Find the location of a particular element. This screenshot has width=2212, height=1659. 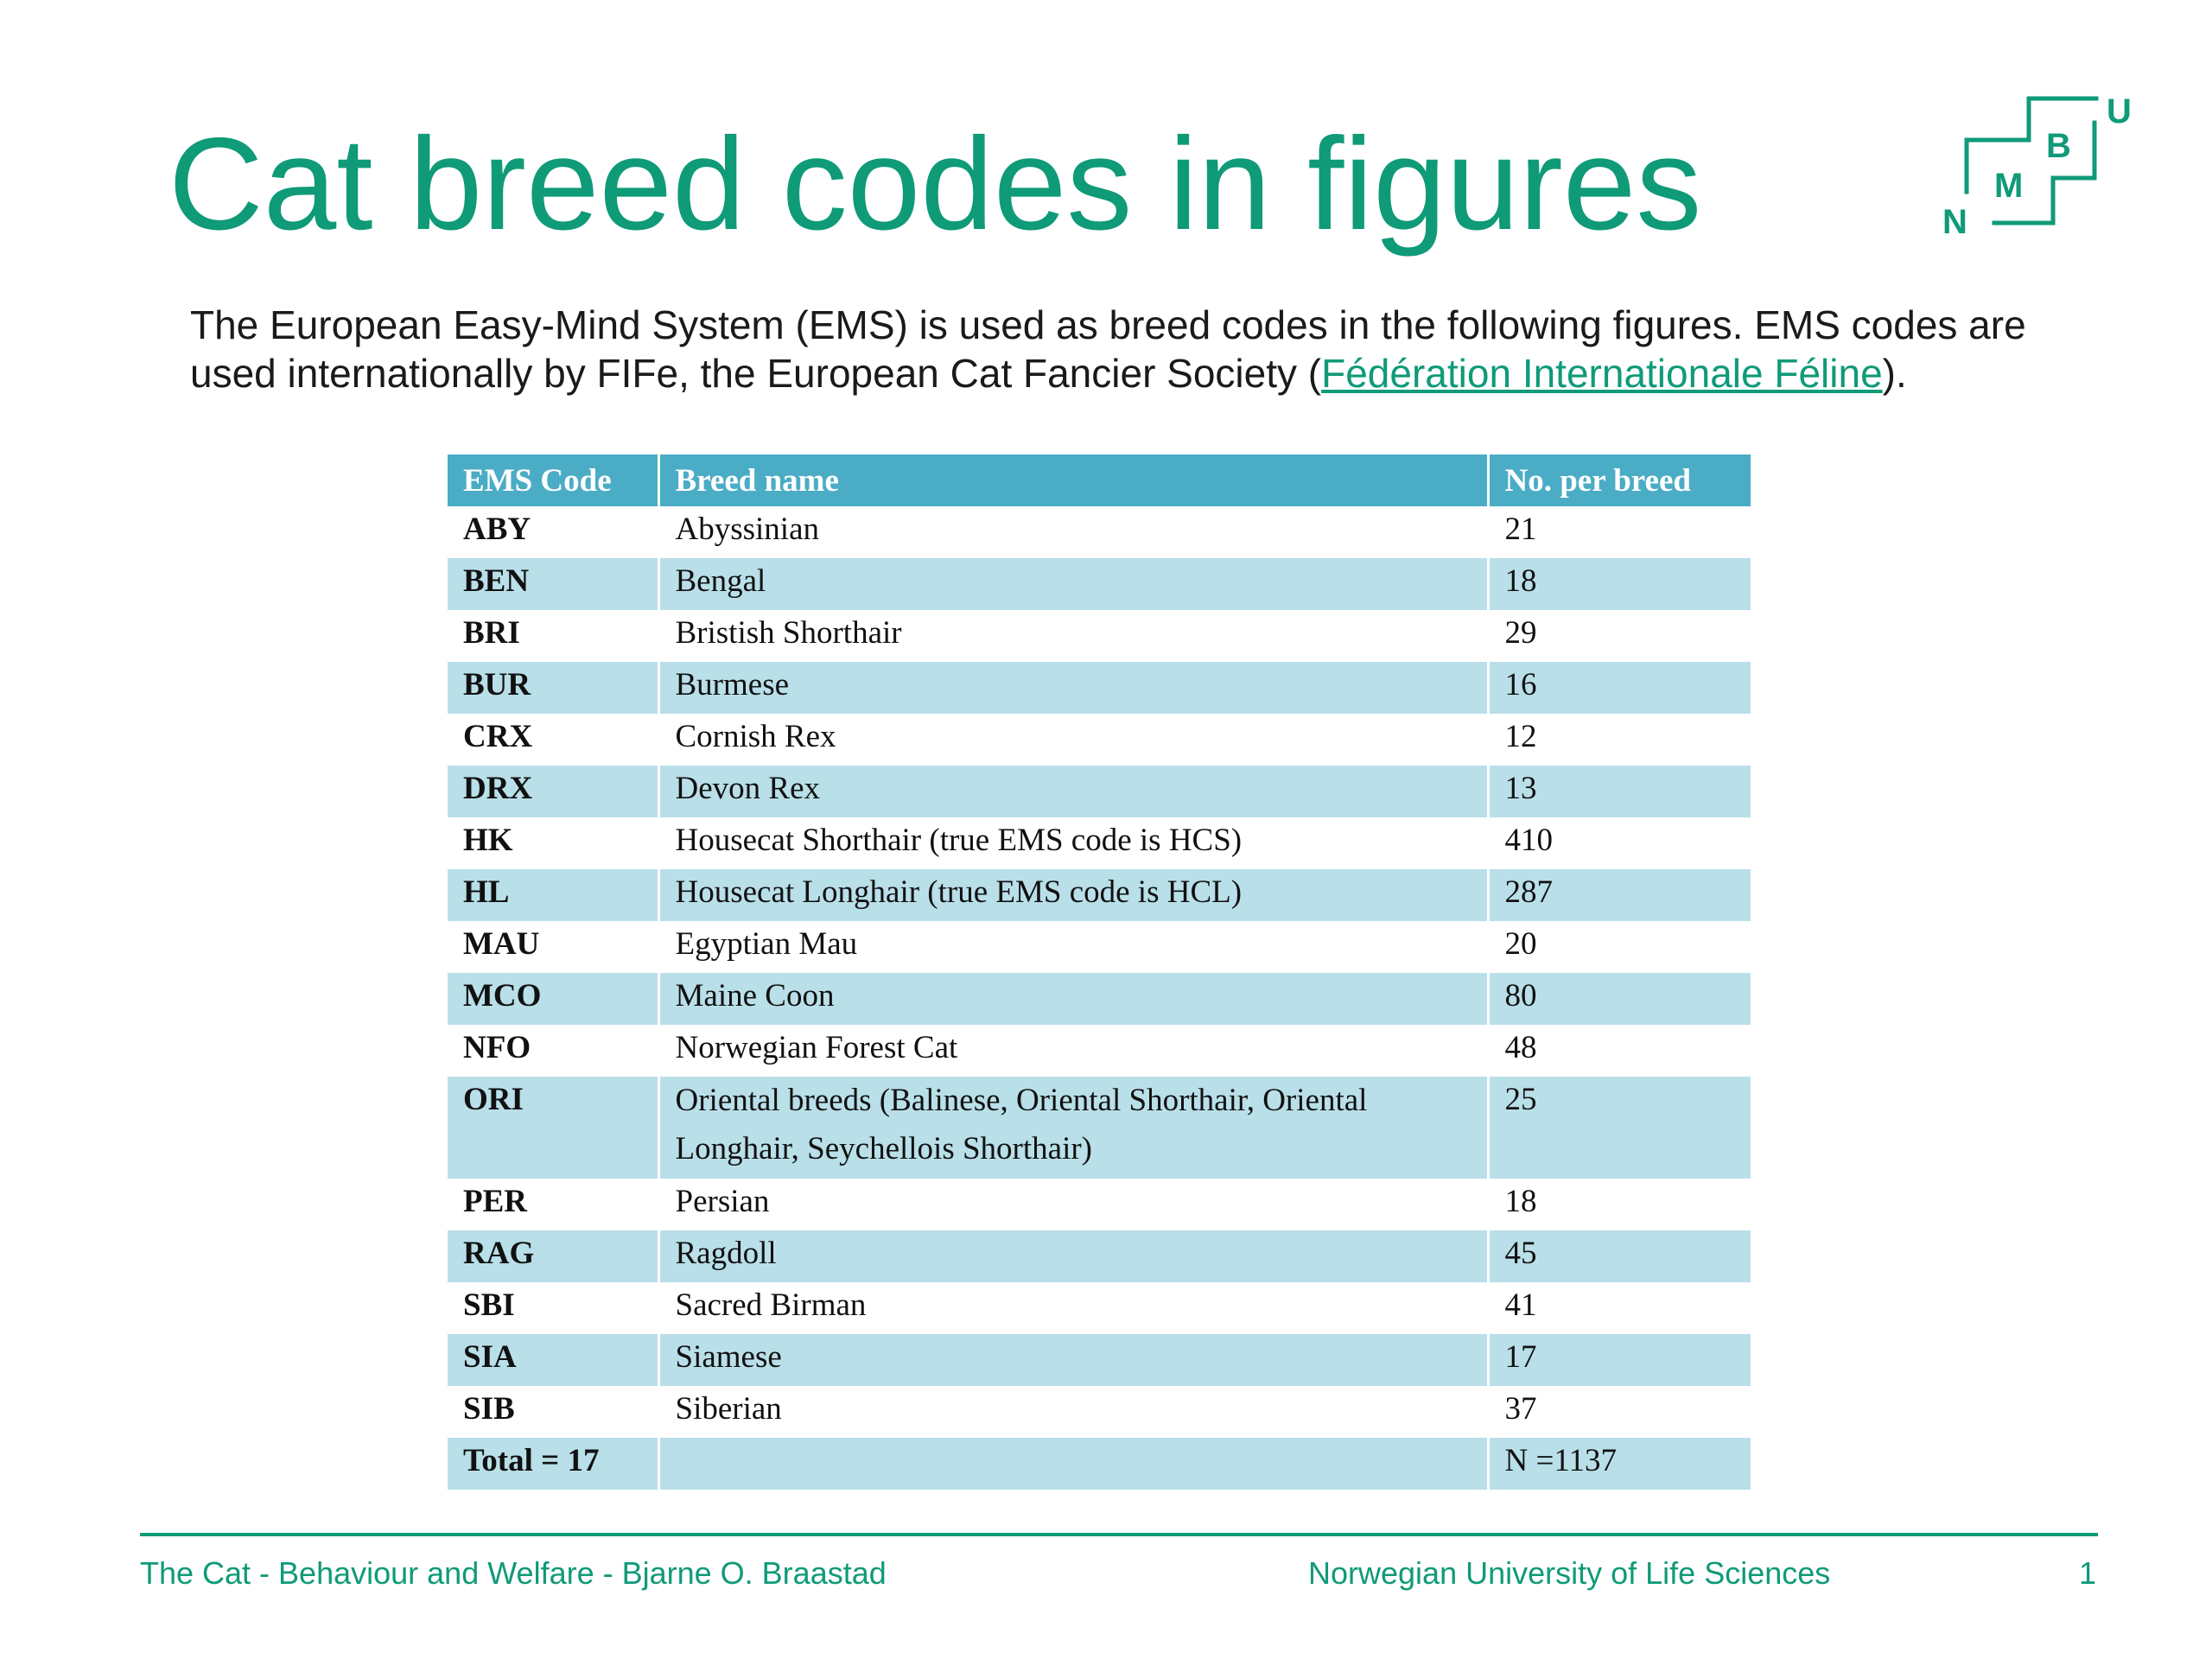

table-row: BRI Bristish Shorthair 29 is located at coordinates (1099, 636).